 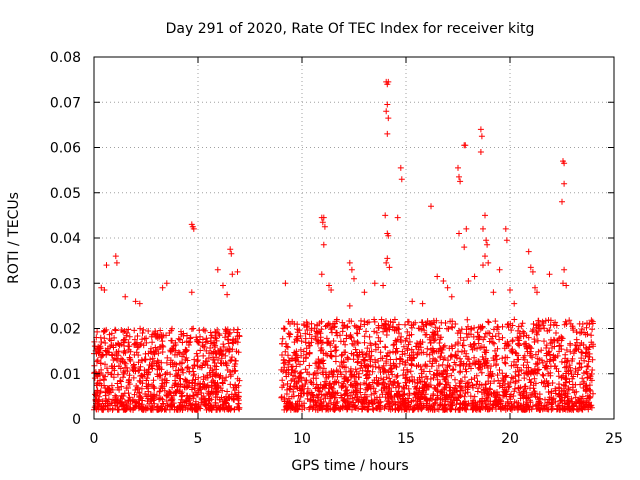 What do you see at coordinates (65, 103) in the screenshot?
I see `y-tick-label: 0.07` at bounding box center [65, 103].